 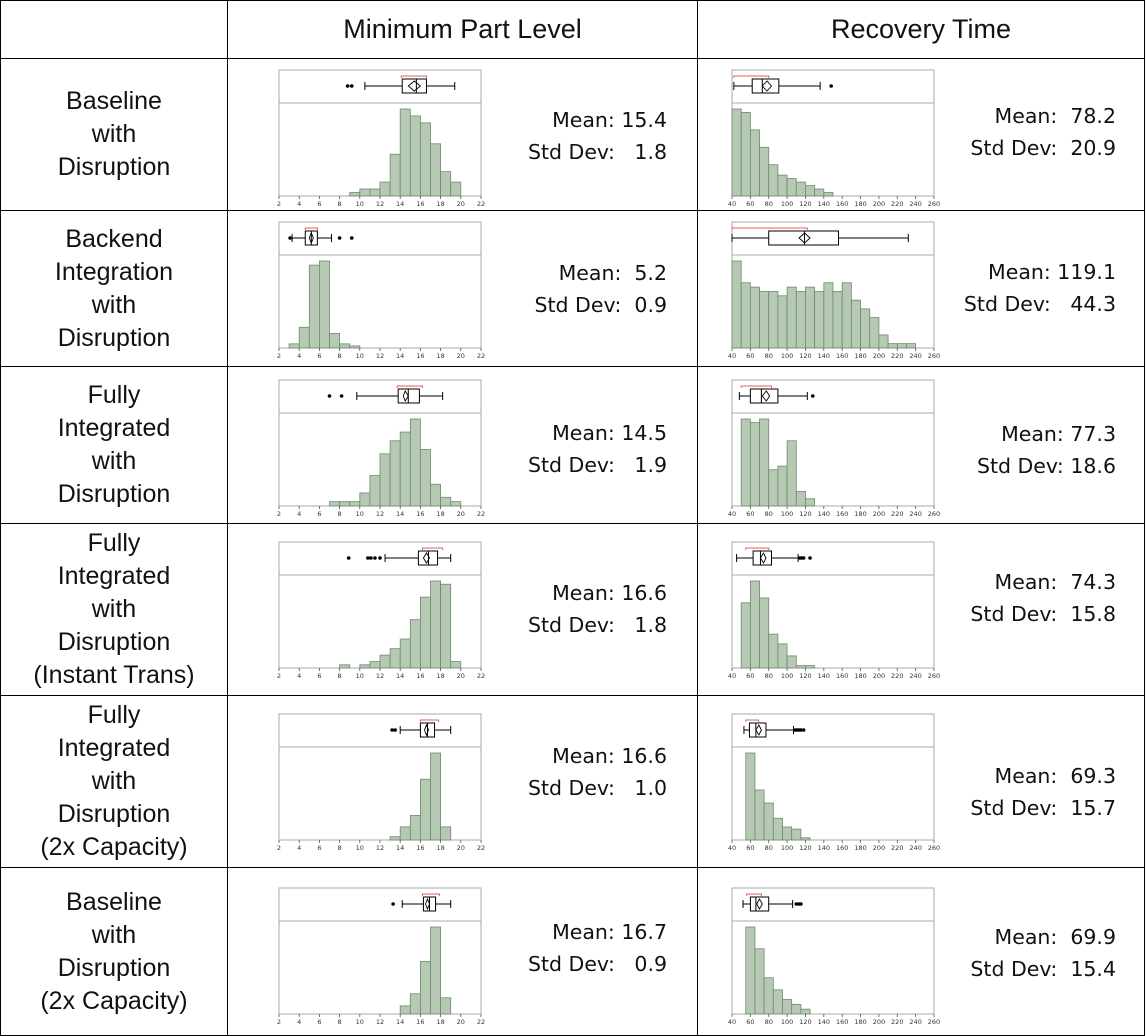 I want to click on stats-rt-row-4: Mean: 74.3 Std Dev: 15.8, so click(x=1028, y=598).